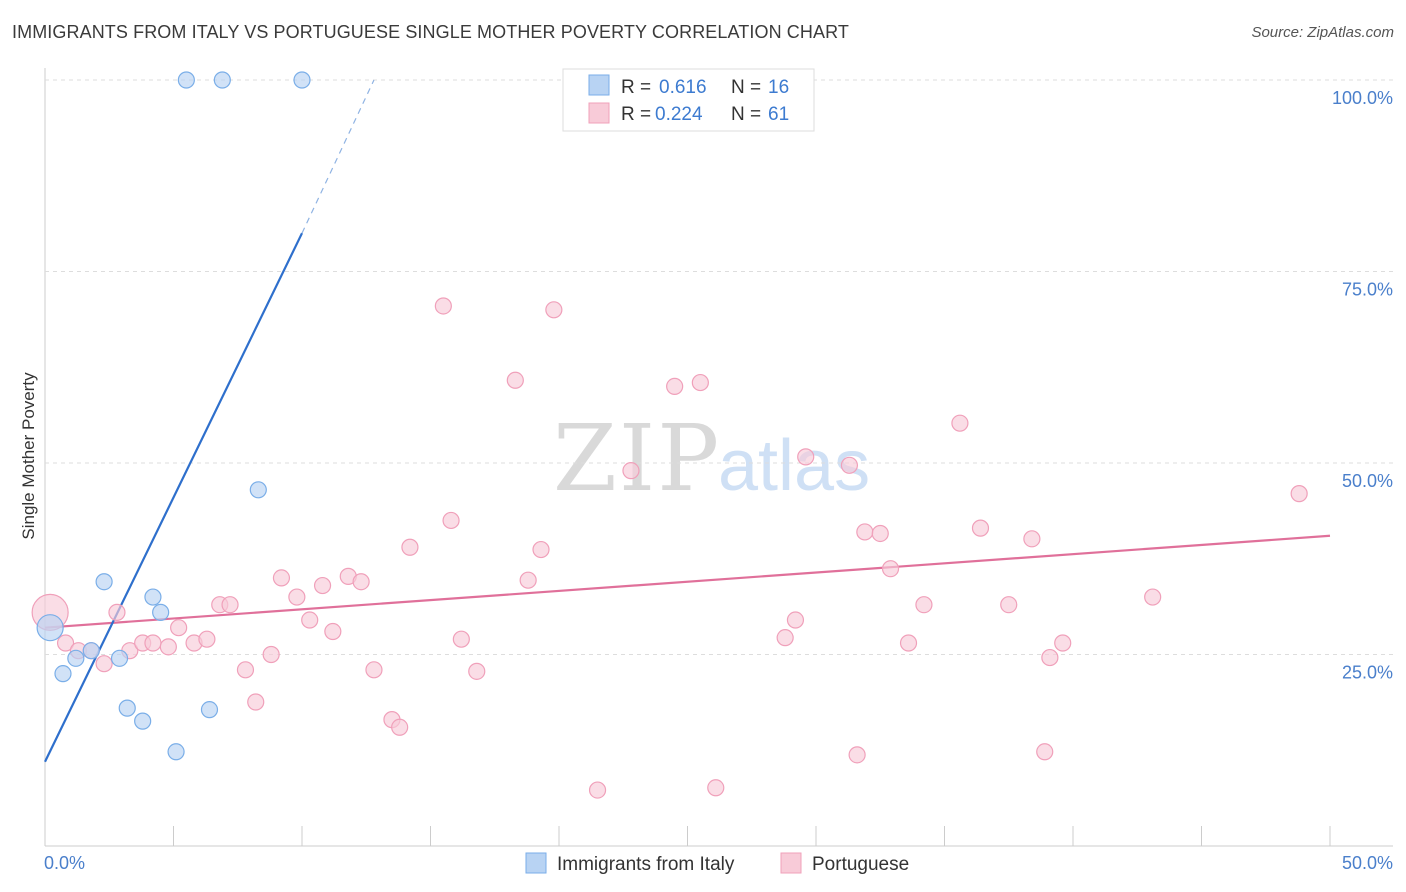 The image size is (1406, 892). Describe the element at coordinates (64, 863) in the screenshot. I see `x-tick-label-min: 0.0%` at that location.